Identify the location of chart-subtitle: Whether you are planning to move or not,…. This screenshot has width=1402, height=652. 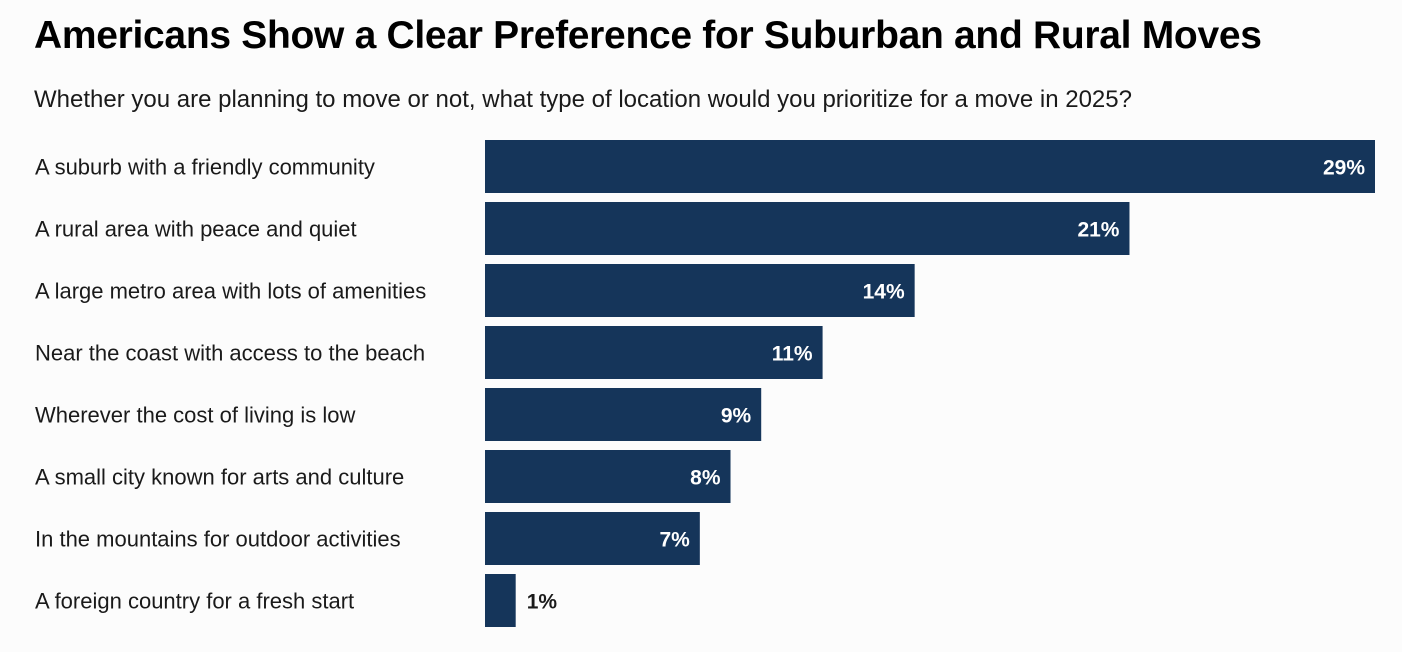
(583, 99).